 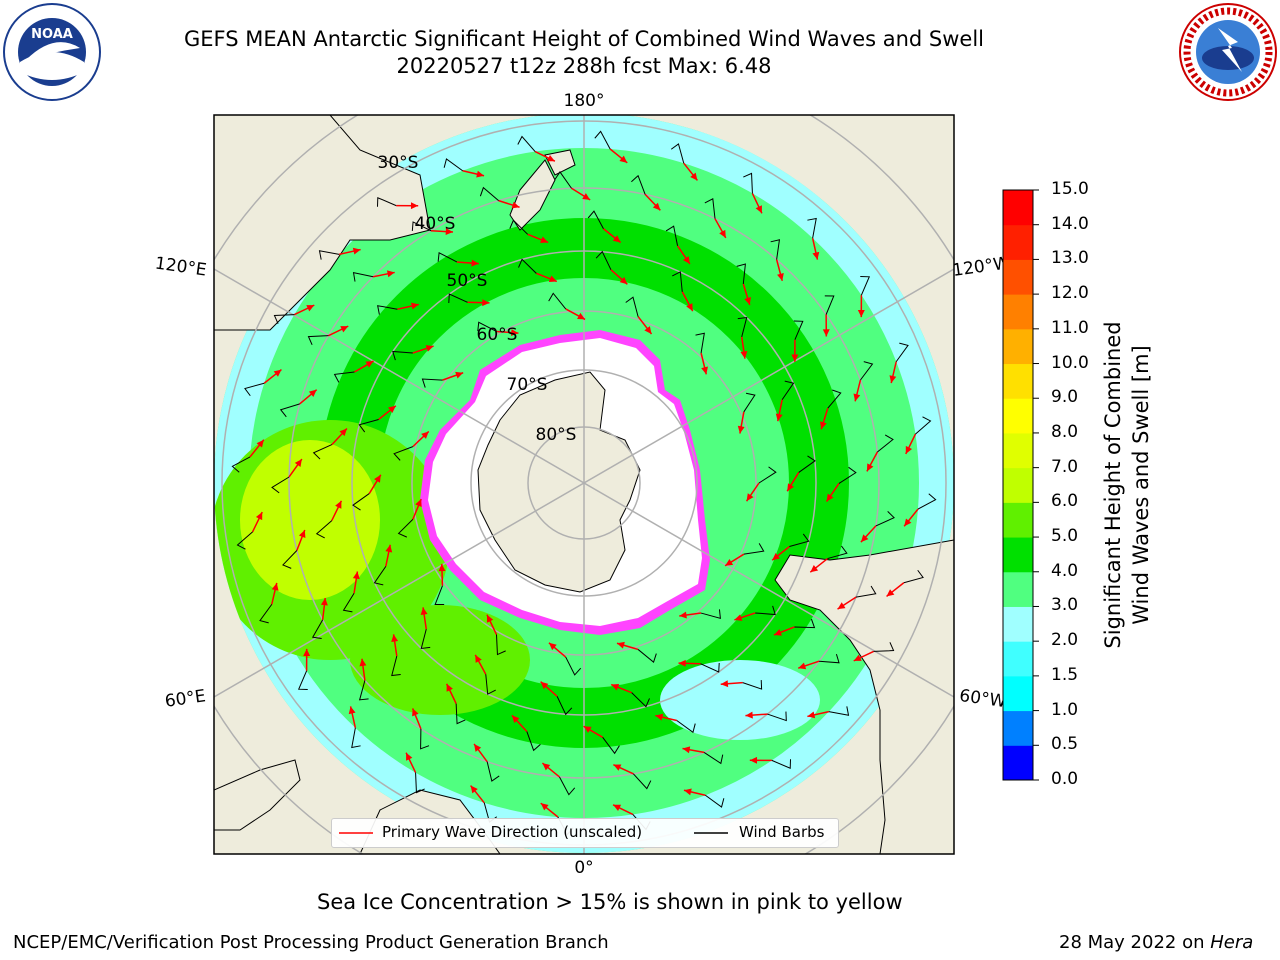 What do you see at coordinates (1065, 431) in the screenshot?
I see `colorbar-tick-label: 8.0` at bounding box center [1065, 431].